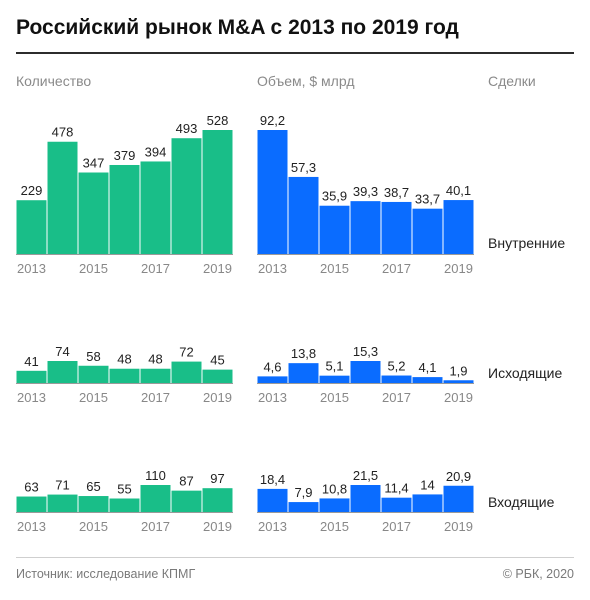 The width and height of the screenshot is (590, 600). I want to click on bar-value-label: 493, so click(187, 128).